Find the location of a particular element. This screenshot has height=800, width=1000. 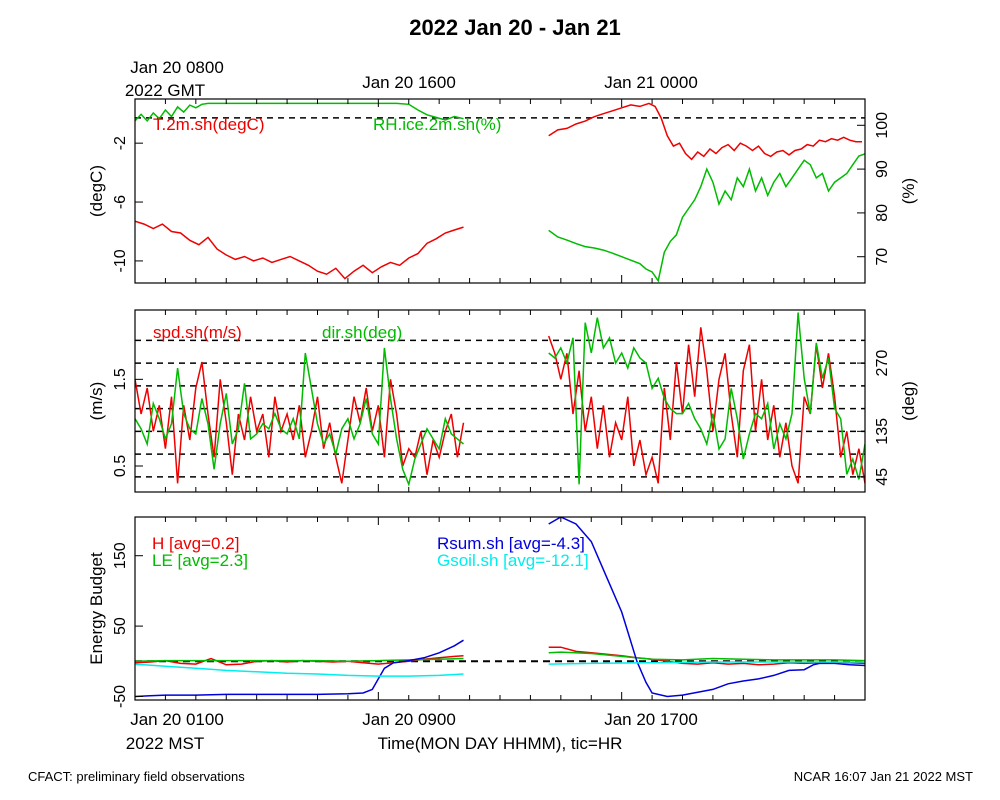

energy-left-tick-label: 150 is located at coordinates (120, 555).